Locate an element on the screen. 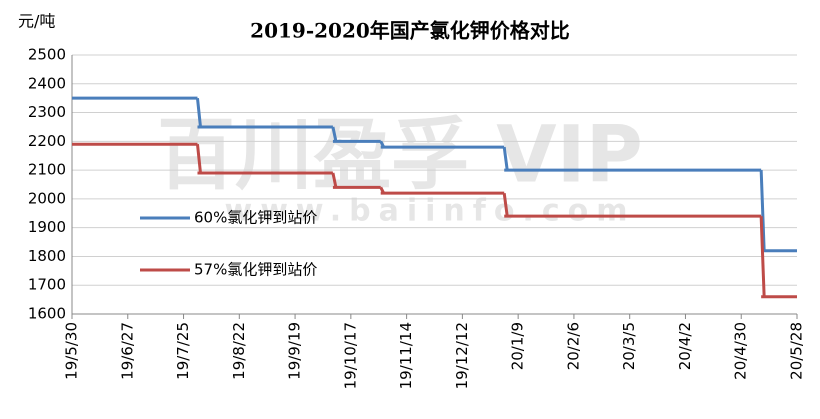 The width and height of the screenshot is (820, 419). legend-label: 57%氯化钾到站价 is located at coordinates (255, 270).